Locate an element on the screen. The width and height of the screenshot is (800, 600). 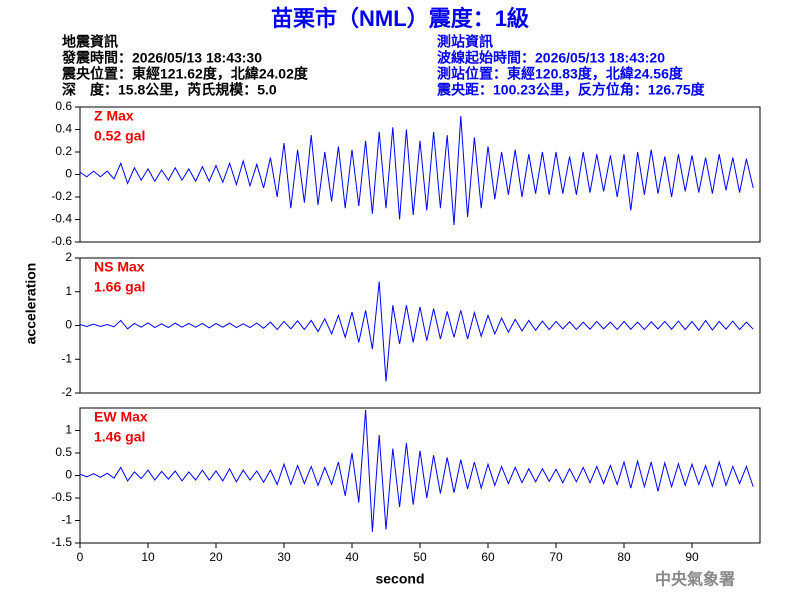
y-tick-label: -0.4 is located at coordinates (61, 219).